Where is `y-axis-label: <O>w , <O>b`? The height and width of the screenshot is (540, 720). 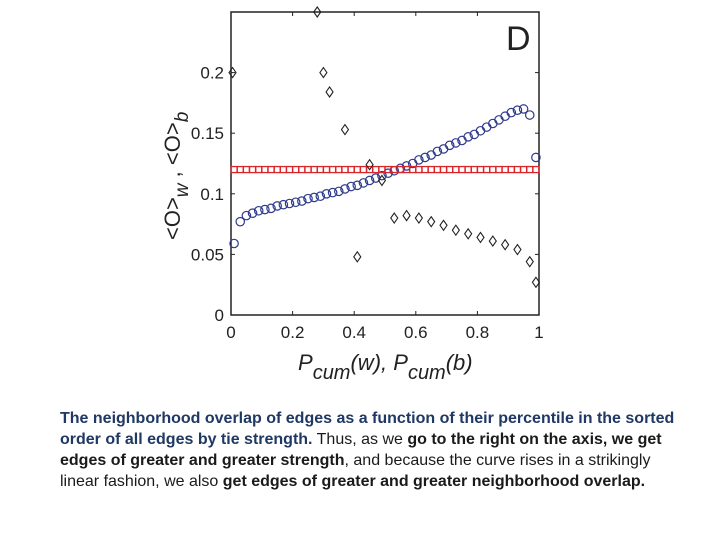
y-axis-label: <O>w , <O>b is located at coordinates (176, 176).